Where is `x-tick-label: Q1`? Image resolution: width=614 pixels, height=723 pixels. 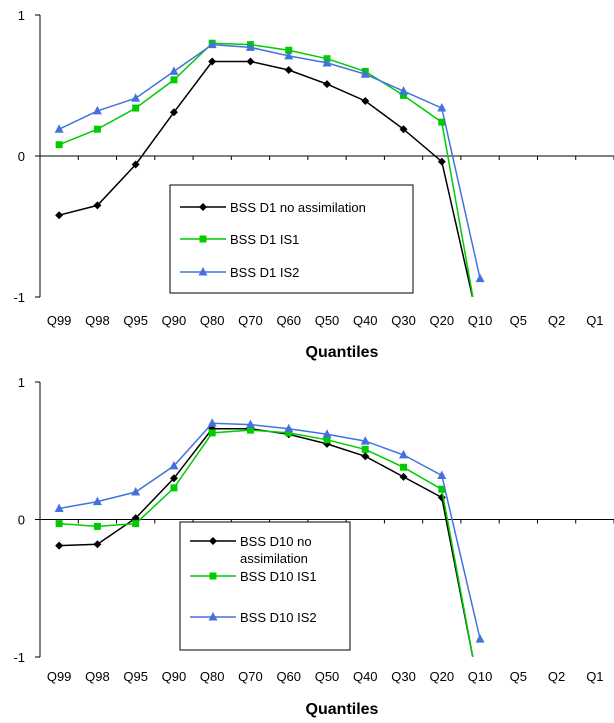
x-tick-label: Q1 is located at coordinates (594, 320).